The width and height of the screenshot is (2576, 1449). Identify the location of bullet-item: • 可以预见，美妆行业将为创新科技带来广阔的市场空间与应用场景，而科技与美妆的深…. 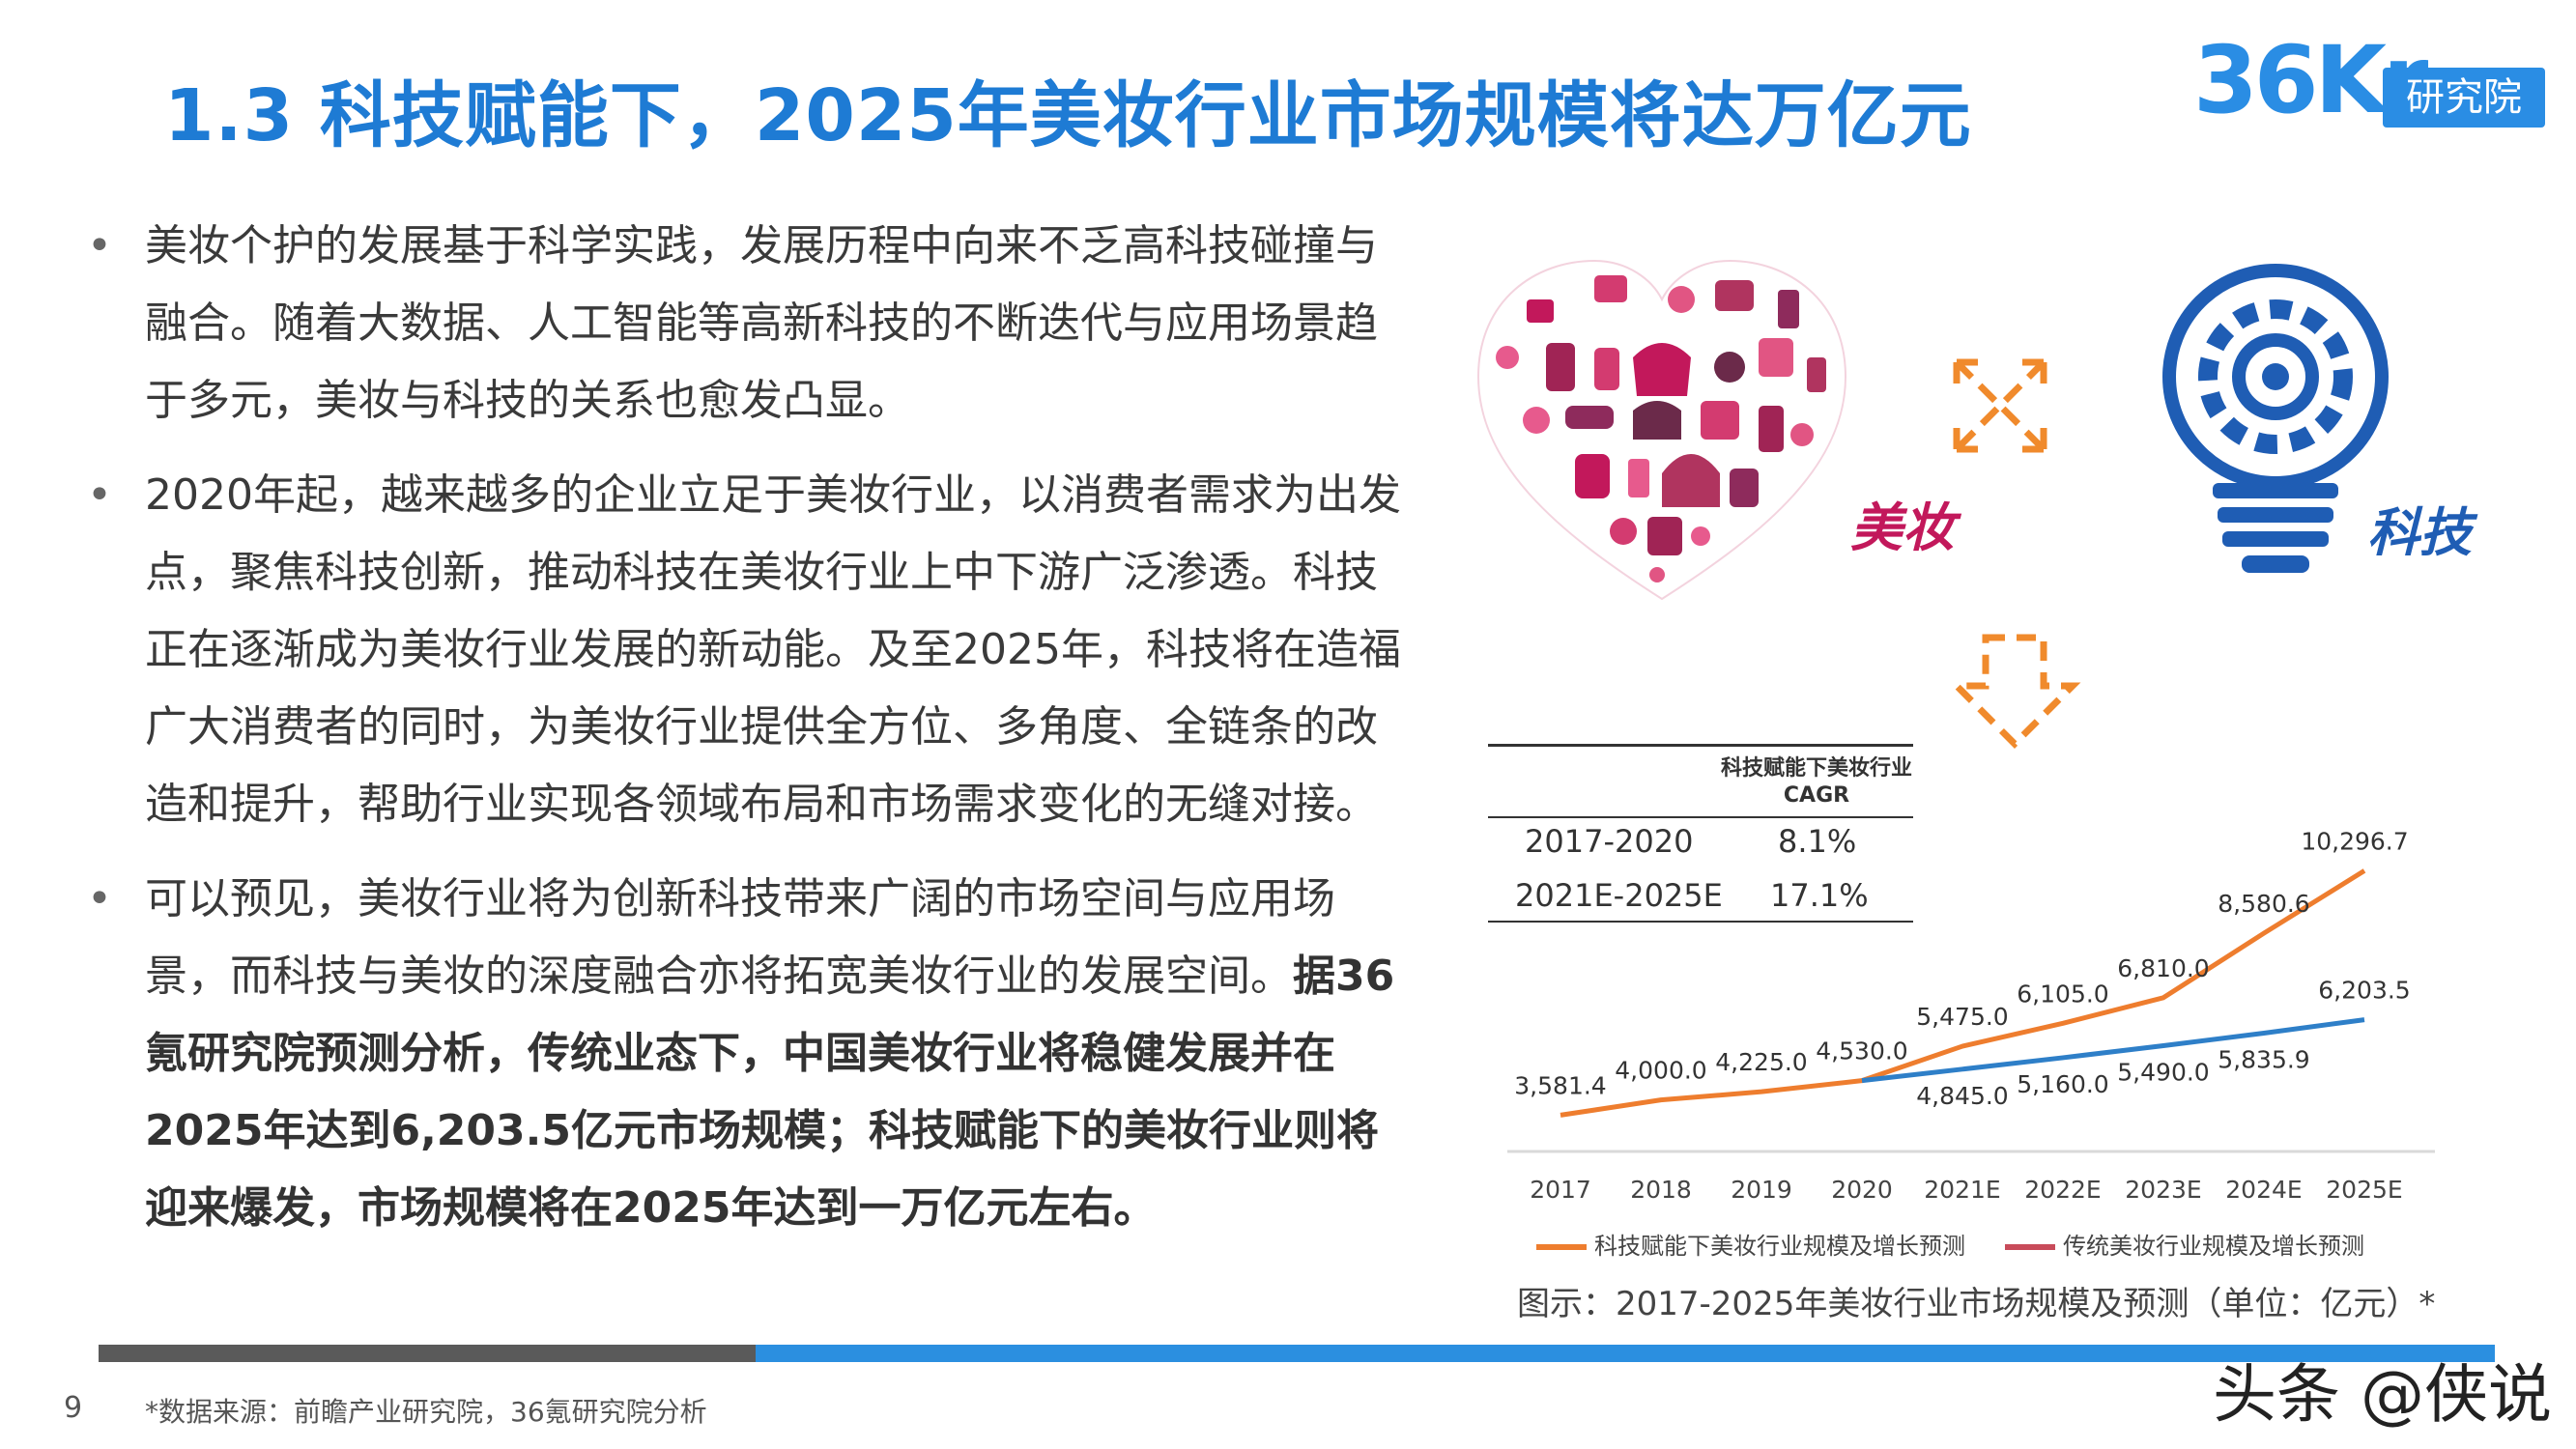
(744, 1054).